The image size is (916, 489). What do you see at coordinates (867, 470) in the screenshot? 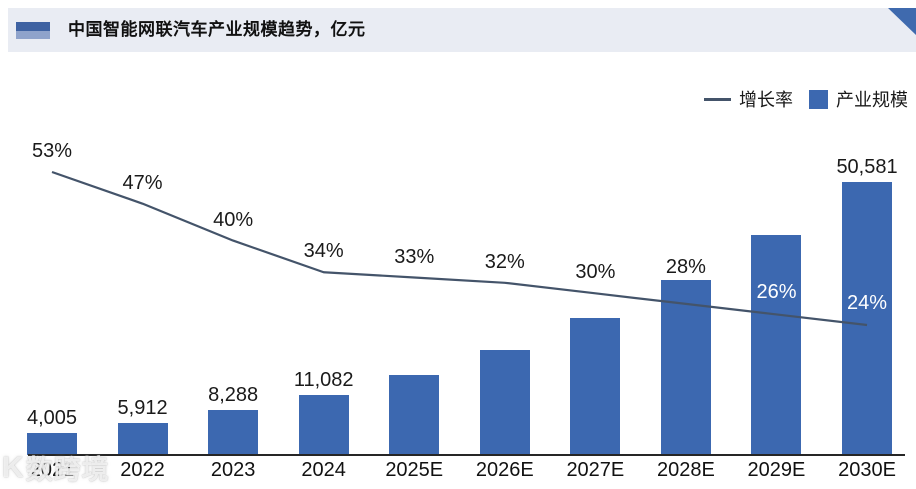
I see `x-tick-2030E: 2030E` at bounding box center [867, 470].